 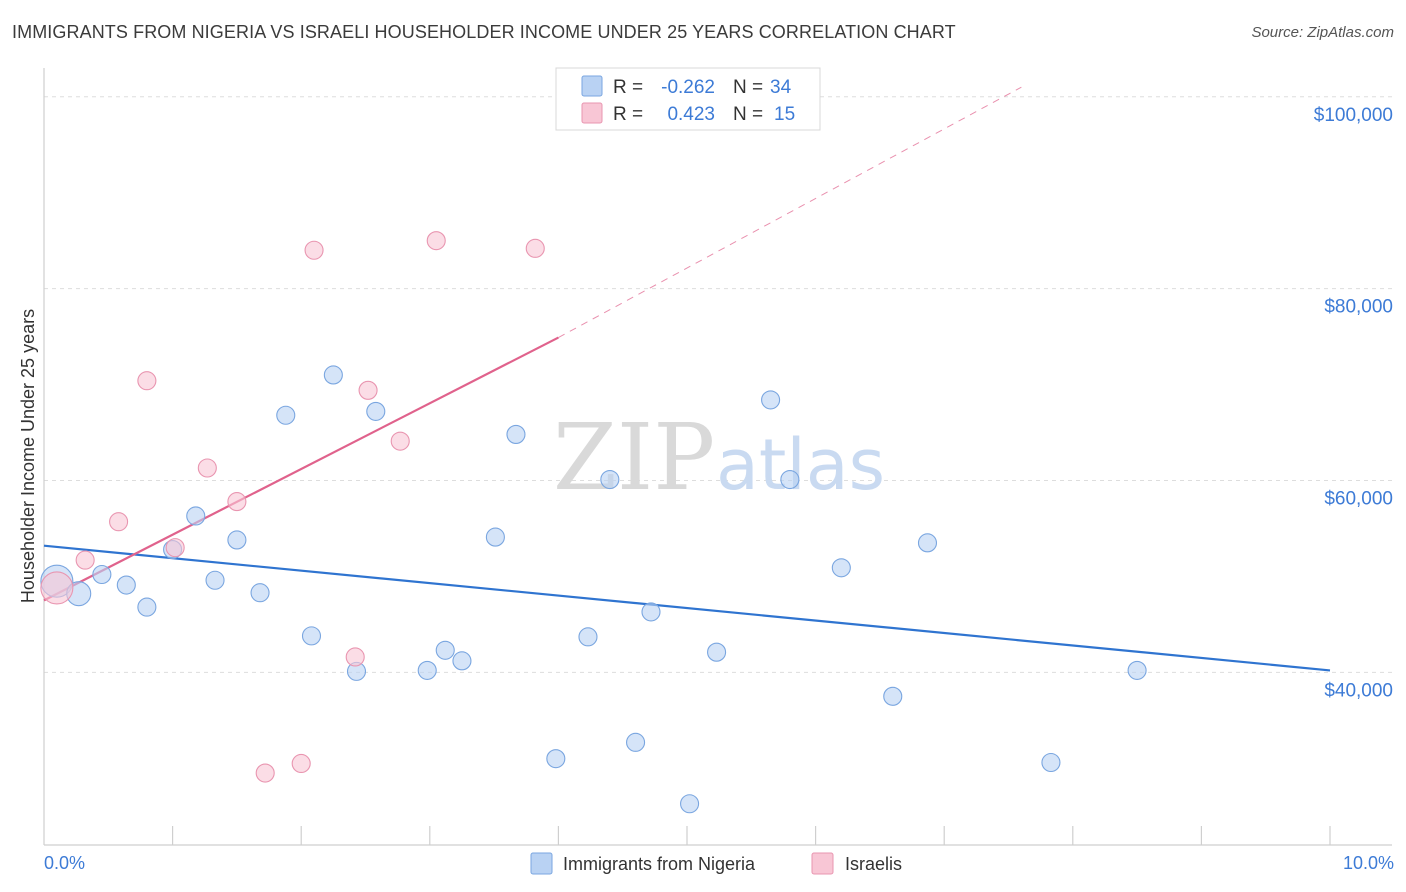 I want to click on legend-n-label-0: N =, so click(x=748, y=87).